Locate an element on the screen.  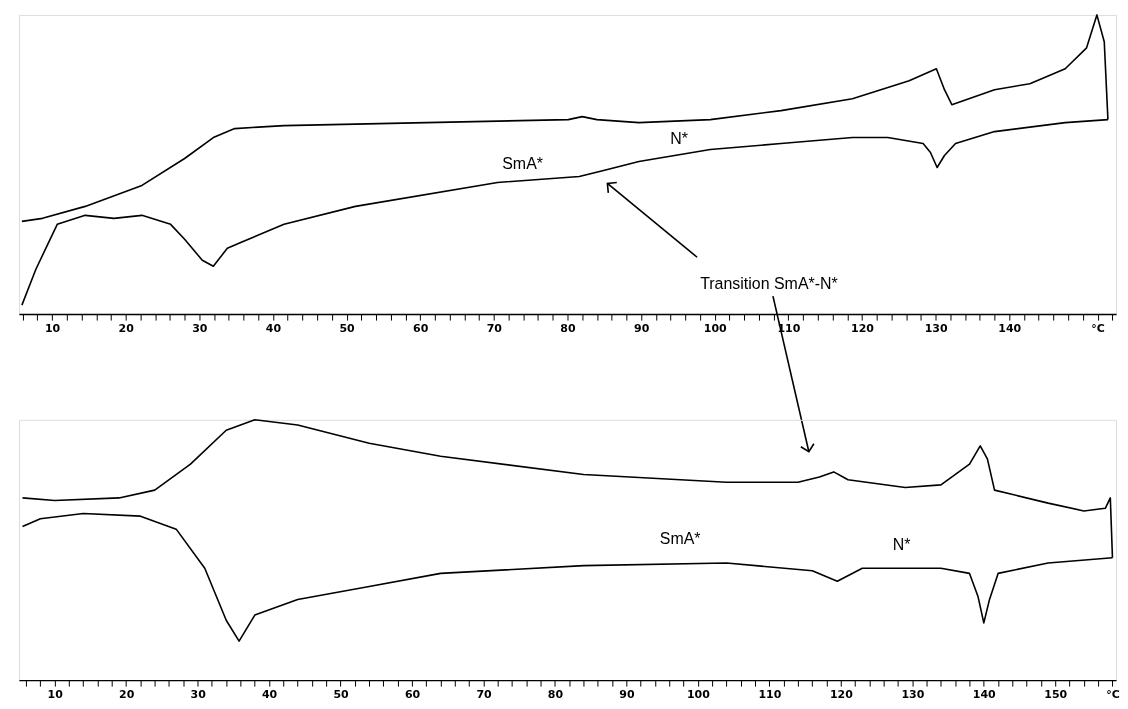
x-tick-label: 150 is located at coordinates (1056, 694).